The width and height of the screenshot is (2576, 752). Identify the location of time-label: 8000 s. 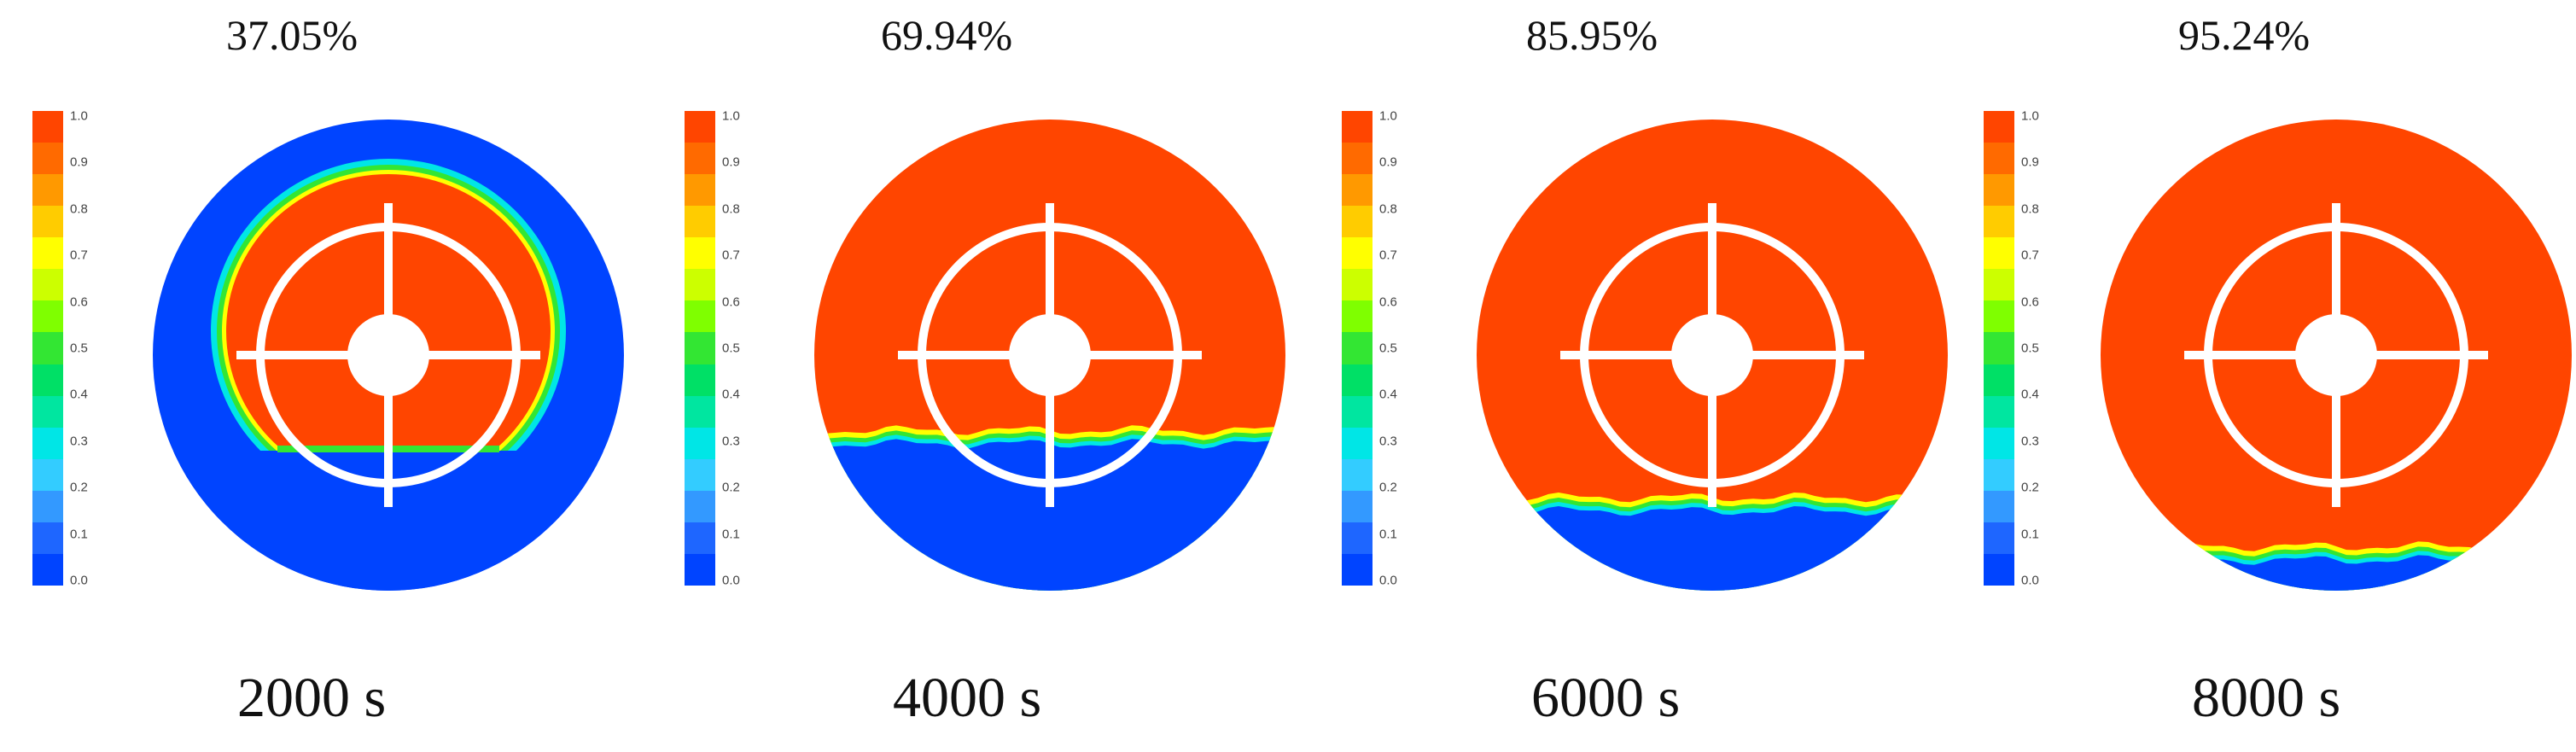
(2266, 698).